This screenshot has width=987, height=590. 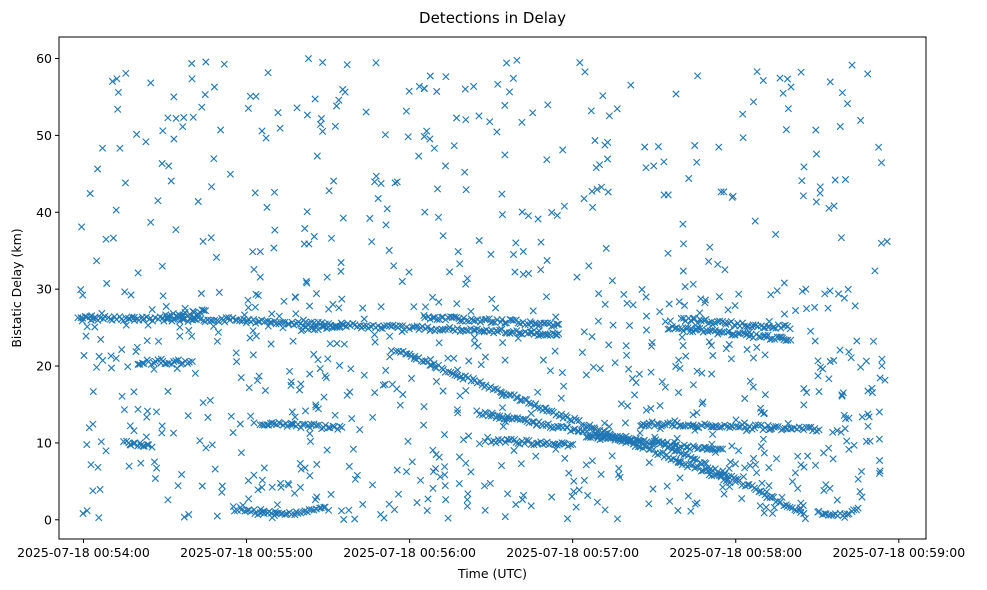 What do you see at coordinates (360, 430) in the screenshot?
I see `detection-point-1917` at bounding box center [360, 430].